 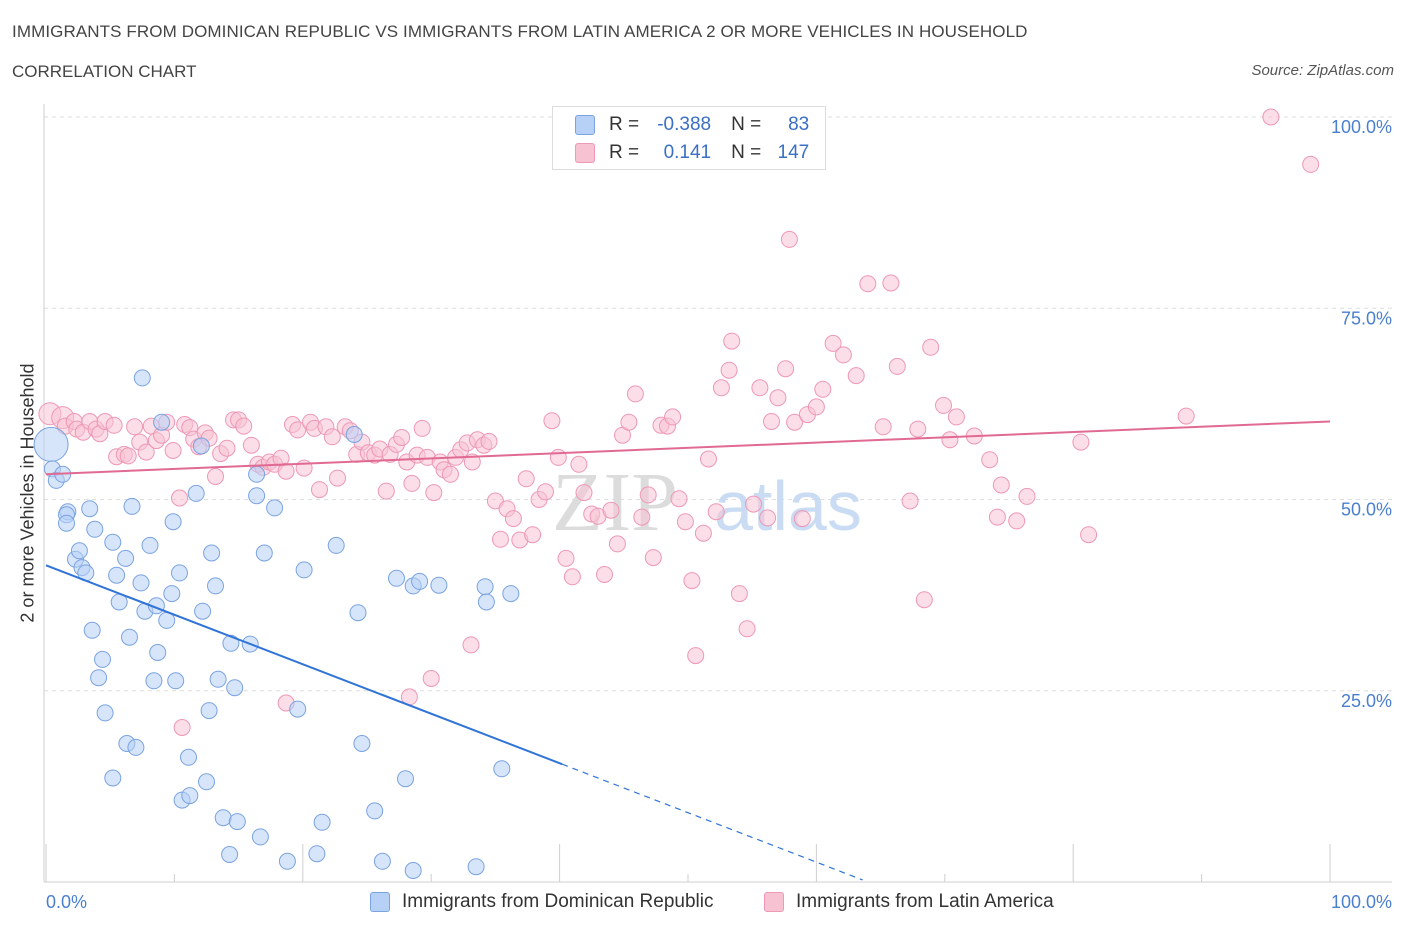 What do you see at coordinates (1366, 701) in the screenshot?
I see `y-tick-label: 25.0%` at bounding box center [1366, 701].